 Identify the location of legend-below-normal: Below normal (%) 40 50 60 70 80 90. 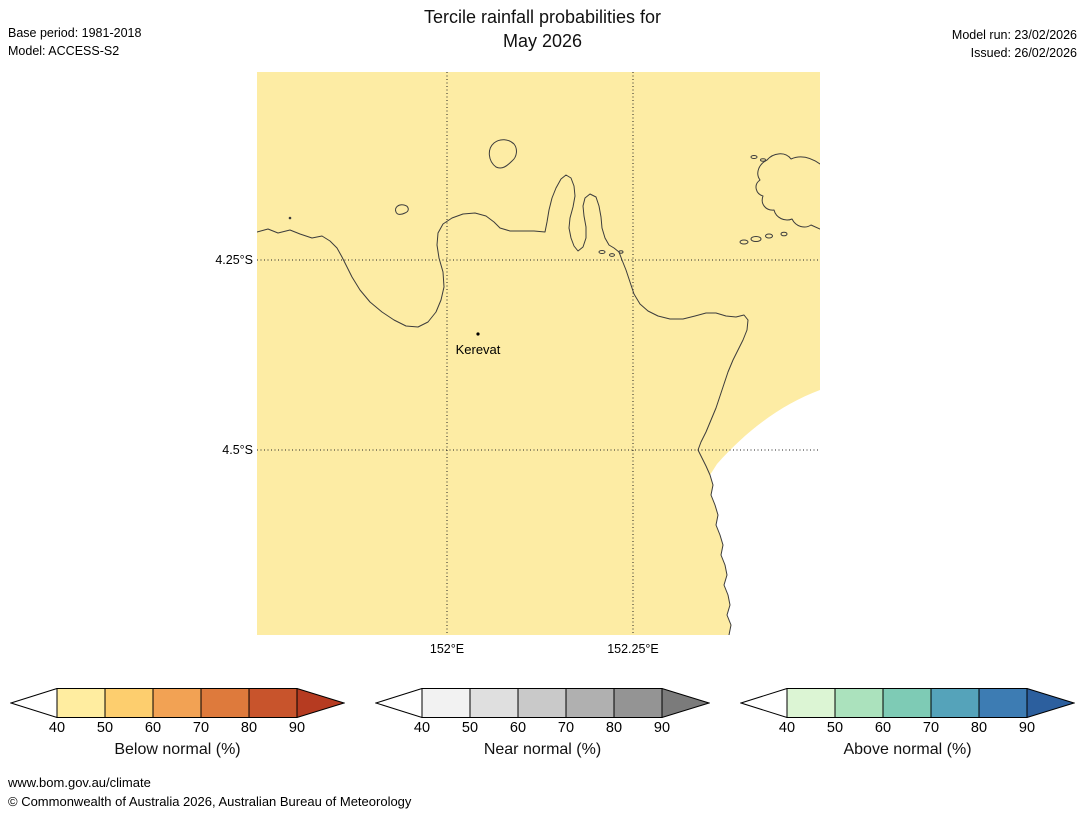
(177, 730).